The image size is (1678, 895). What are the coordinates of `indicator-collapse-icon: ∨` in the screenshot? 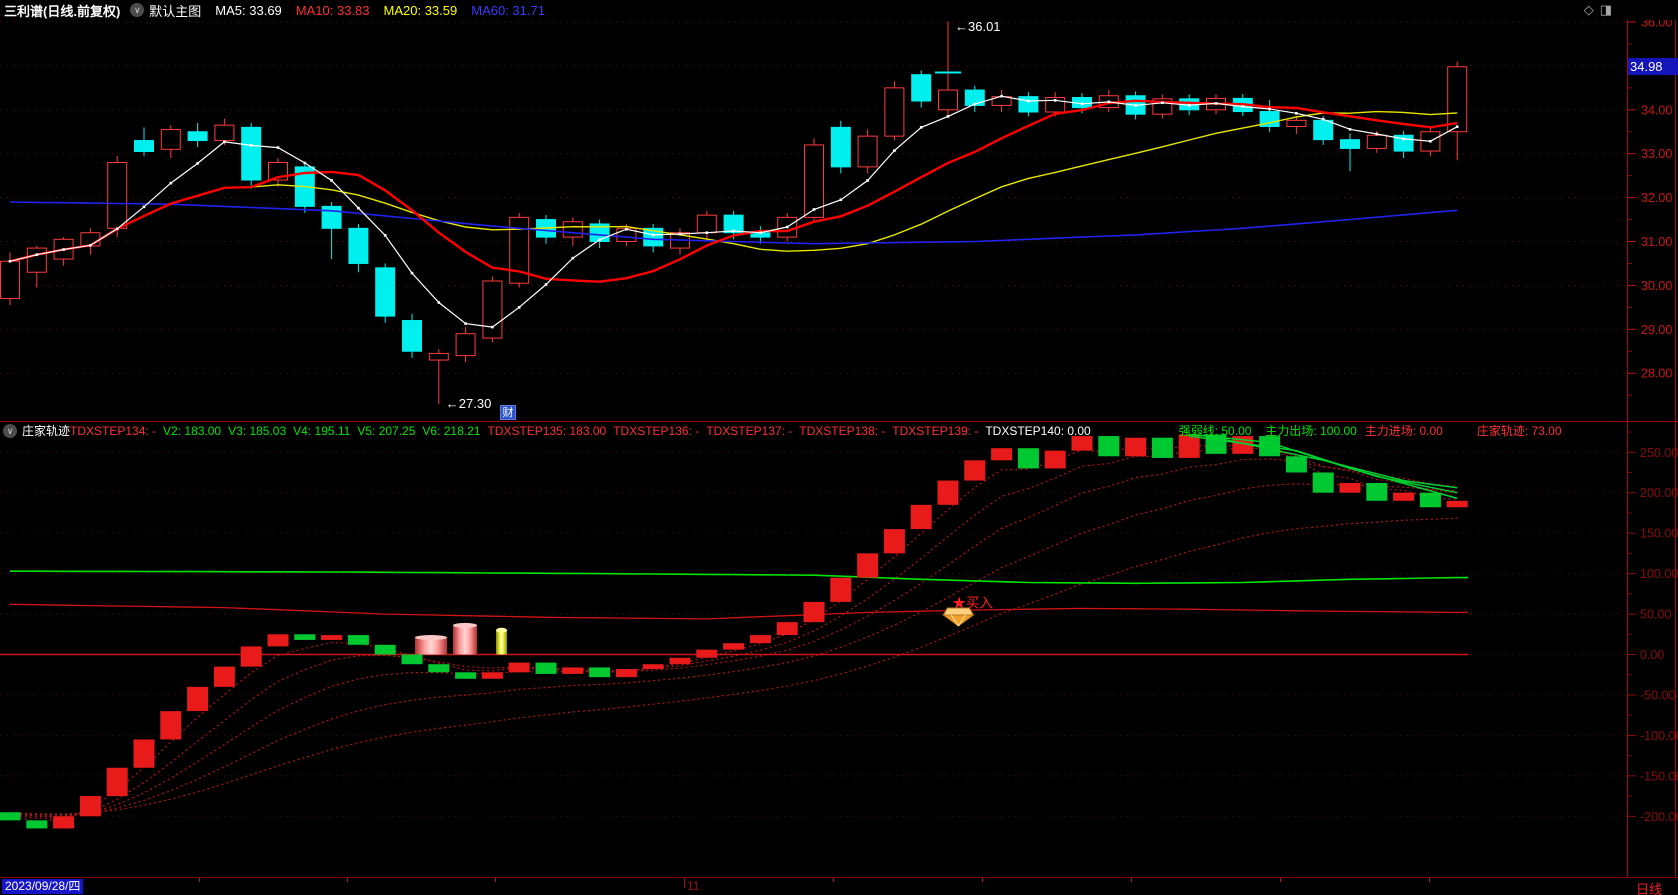 It's located at (10, 430).